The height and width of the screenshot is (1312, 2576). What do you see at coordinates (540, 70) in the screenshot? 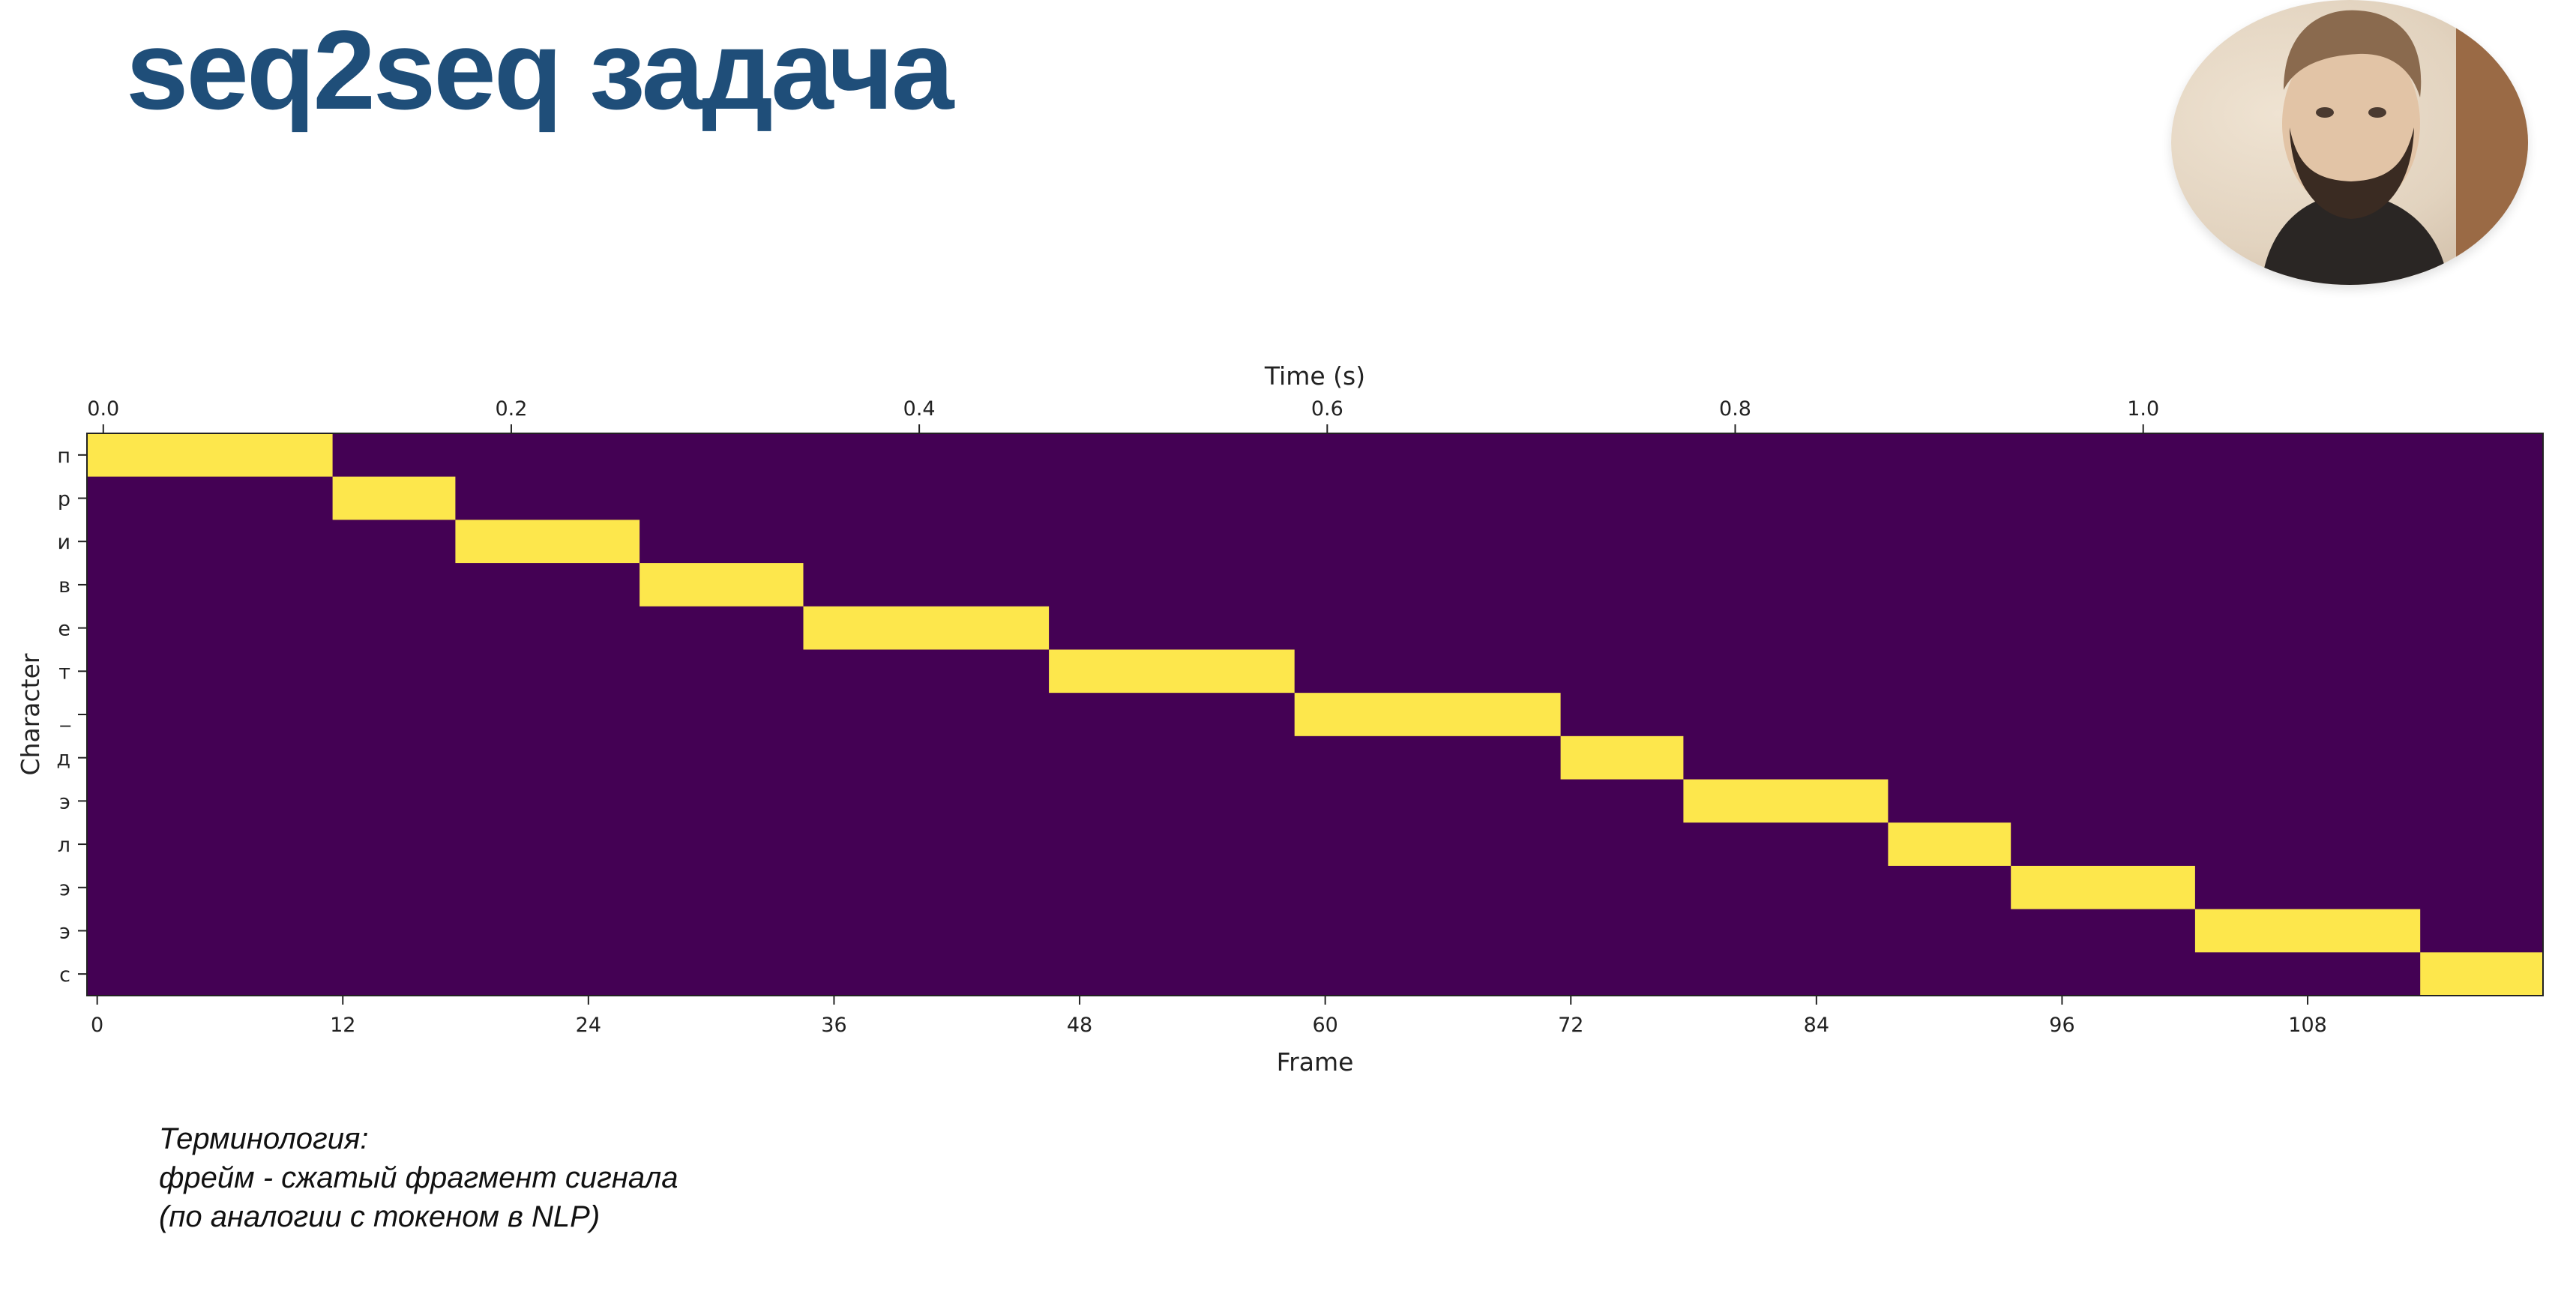
I see `slide-title: seq2seq задача` at bounding box center [540, 70].